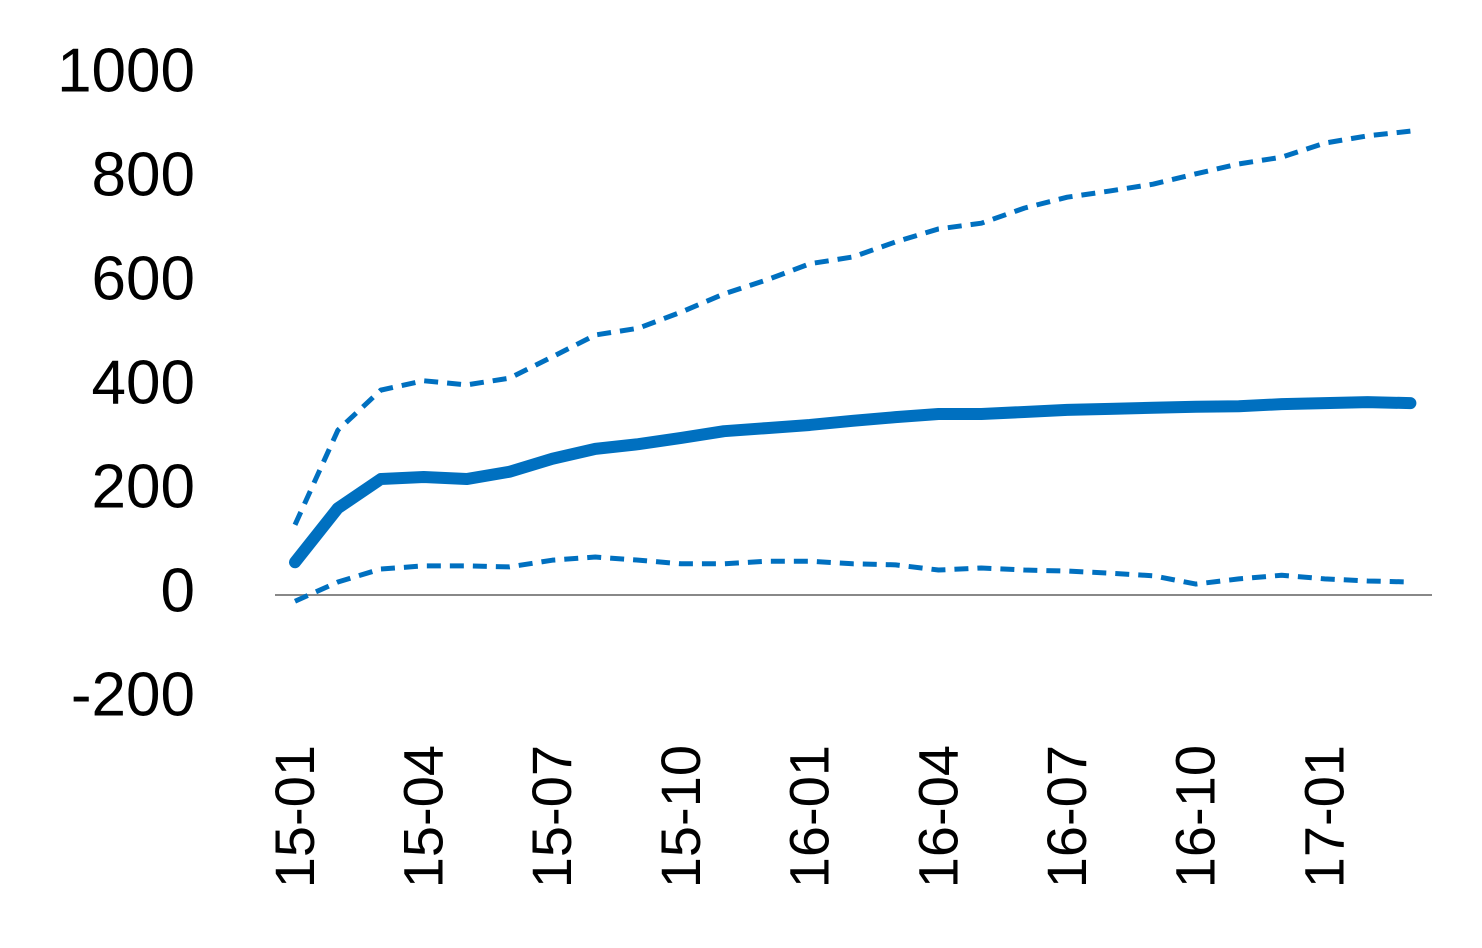 The width and height of the screenshot is (1482, 948). What do you see at coordinates (1195, 816) in the screenshot?
I see `x-tick-label: 16-10` at bounding box center [1195, 816].